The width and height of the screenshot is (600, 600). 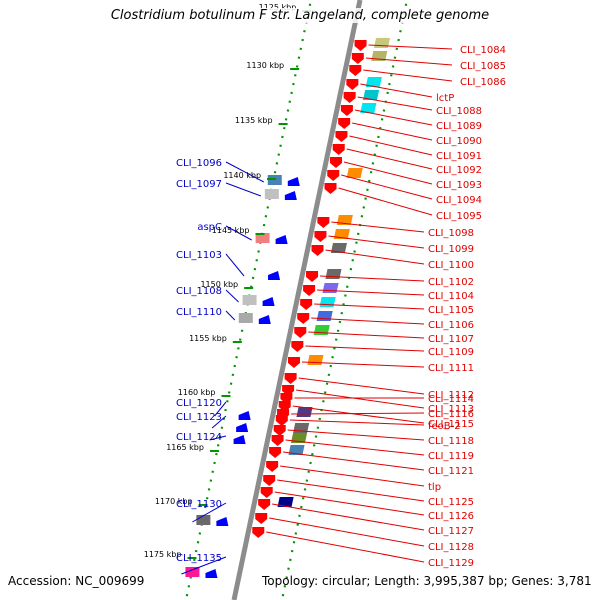 I want to click on forward-gene-label: CLI_1111, so click(x=451, y=368).